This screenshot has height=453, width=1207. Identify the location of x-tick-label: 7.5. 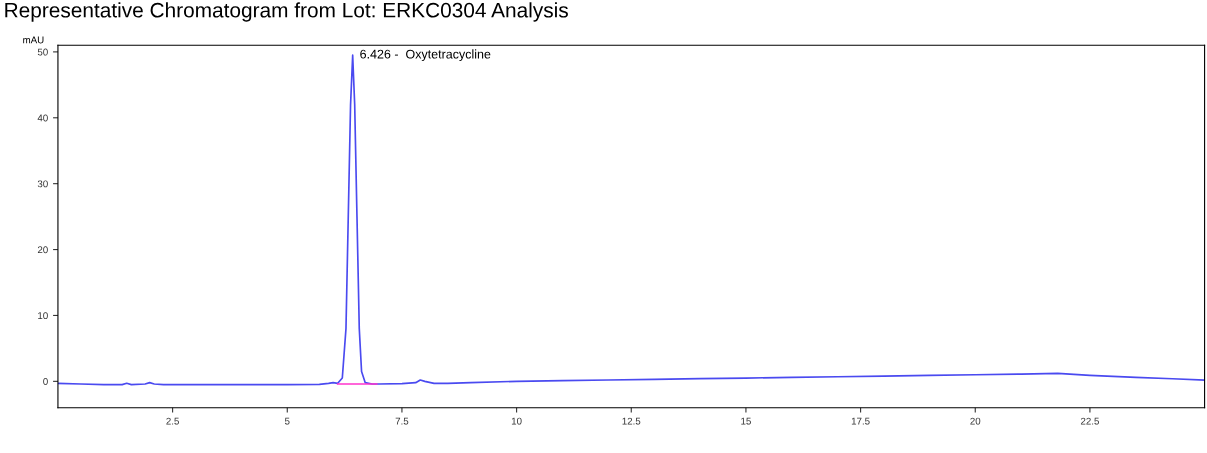
(402, 421).